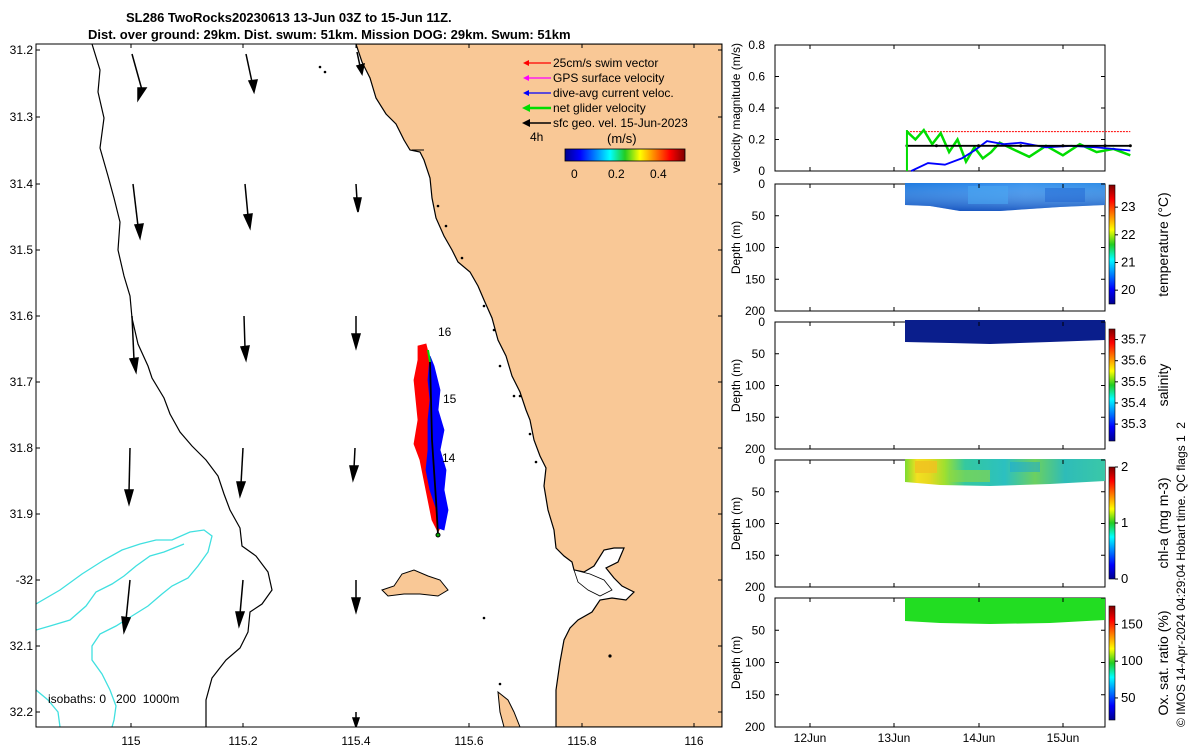 This screenshot has height=750, width=1200. What do you see at coordinates (1132, 660) in the screenshot?
I see `colorbar-tick-label: 100` at bounding box center [1132, 660].